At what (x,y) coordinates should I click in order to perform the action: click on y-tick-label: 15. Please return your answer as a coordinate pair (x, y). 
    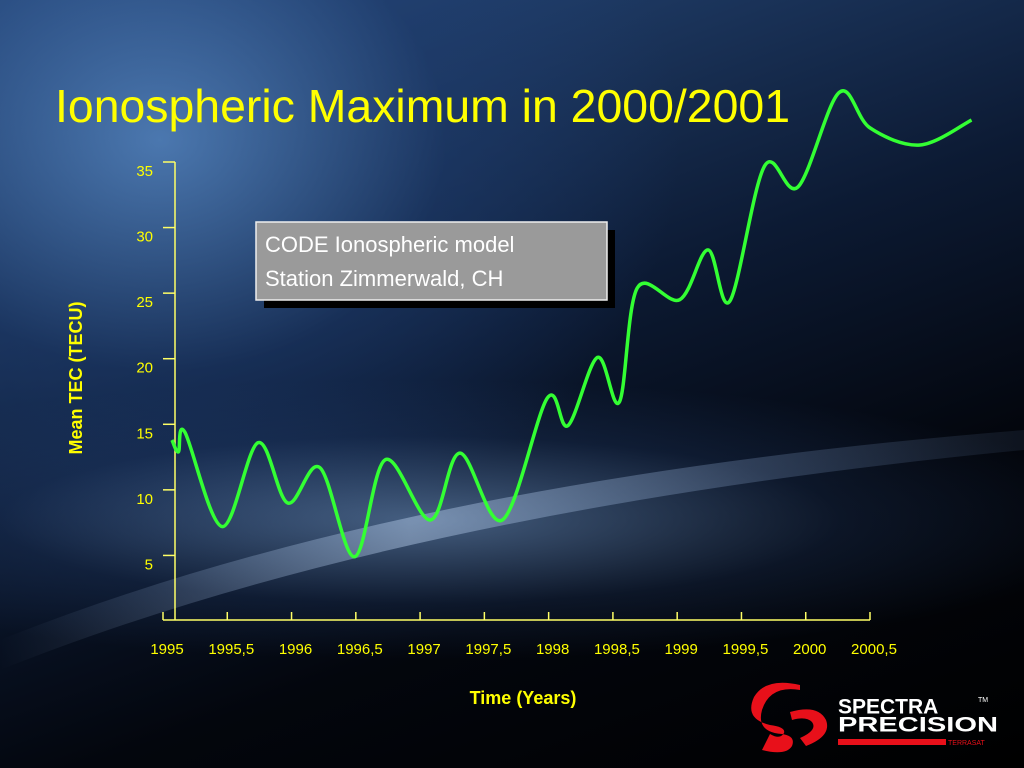
    Looking at the image, I should click on (144, 433).